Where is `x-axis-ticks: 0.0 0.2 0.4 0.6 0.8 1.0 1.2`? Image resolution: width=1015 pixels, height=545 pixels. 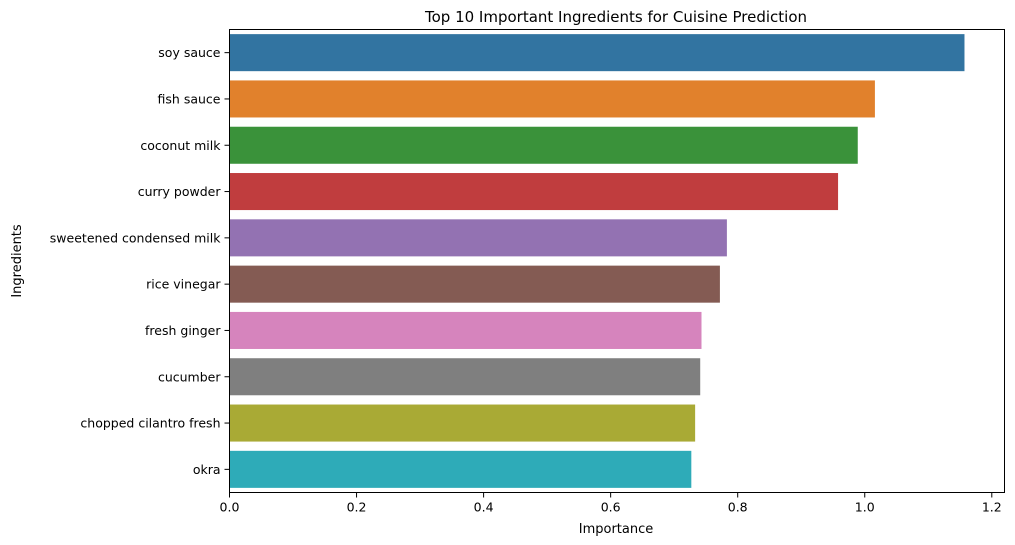
x-axis-ticks: 0.0 0.2 0.4 0.6 0.8 1.0 1.2 is located at coordinates (611, 503).